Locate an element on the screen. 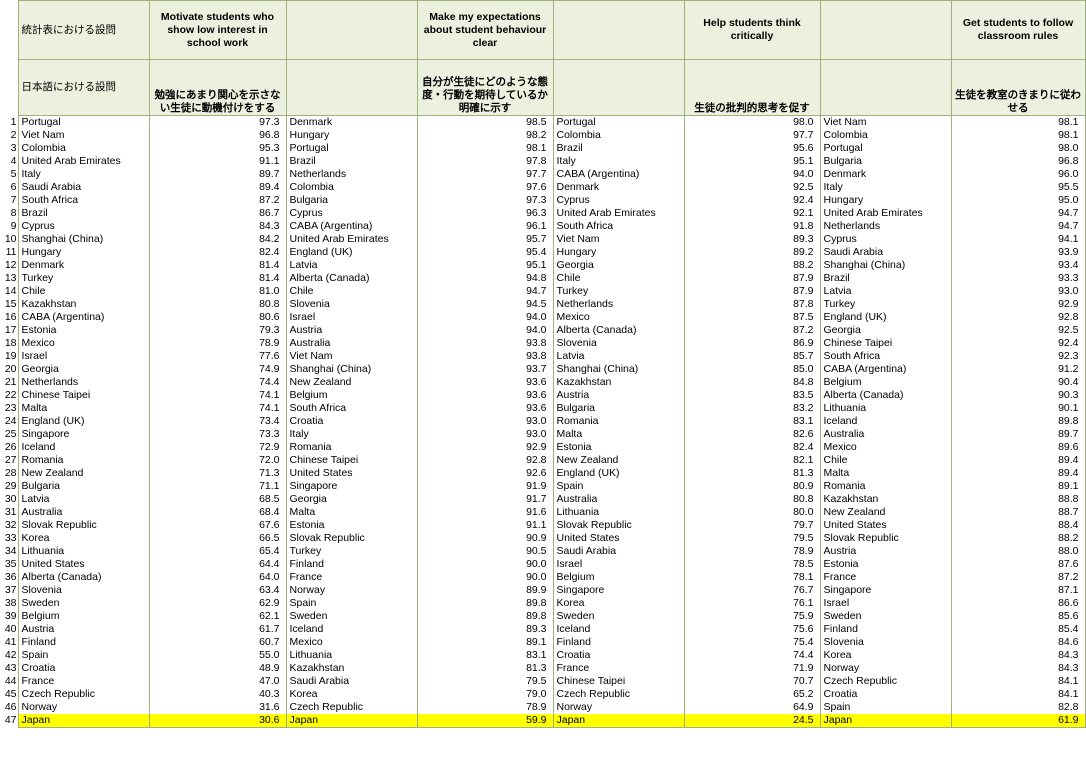 The height and width of the screenshot is (772, 1086). score-cell: 84.3 is located at coordinates (1018, 655).